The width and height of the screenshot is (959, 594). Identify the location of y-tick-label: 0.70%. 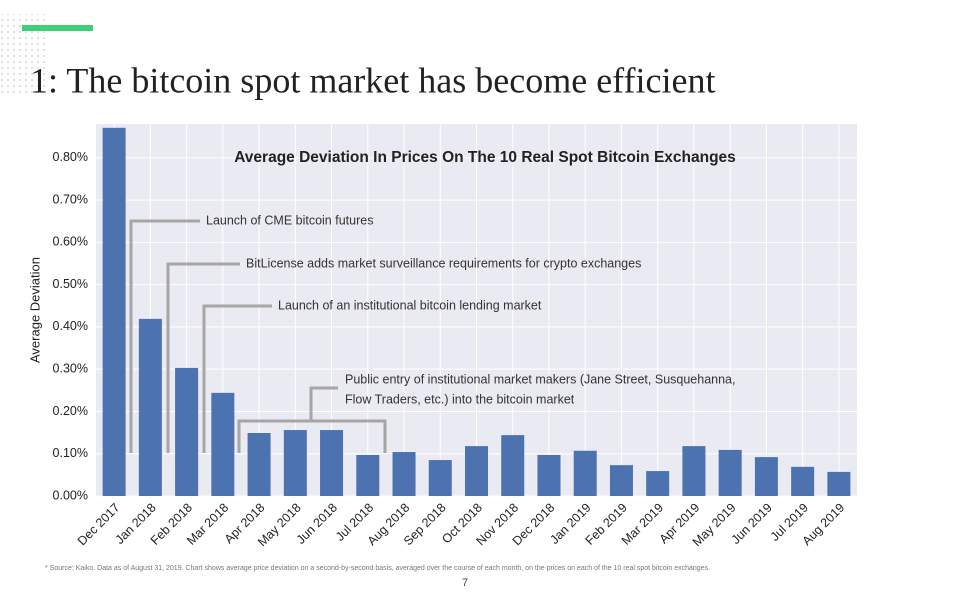
(70, 199).